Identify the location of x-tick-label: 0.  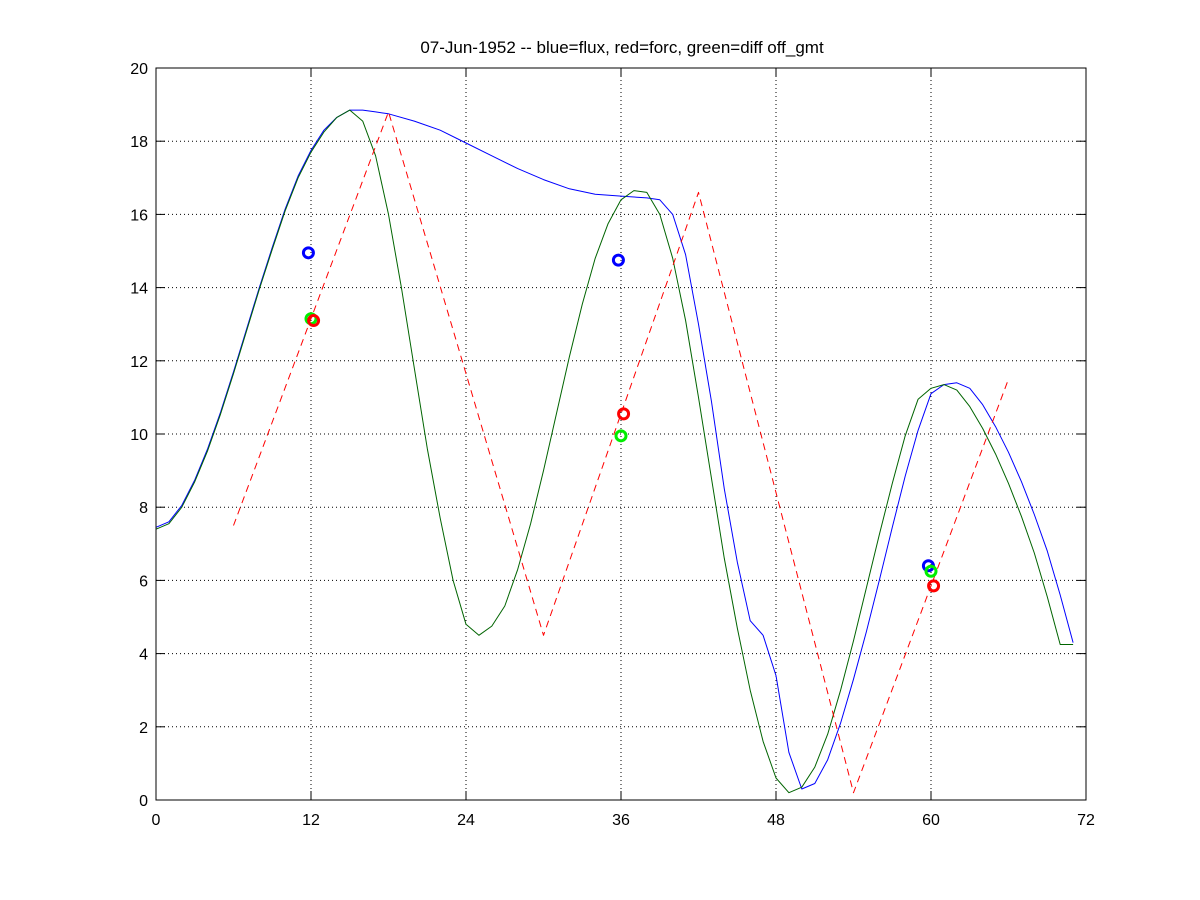
(156, 820).